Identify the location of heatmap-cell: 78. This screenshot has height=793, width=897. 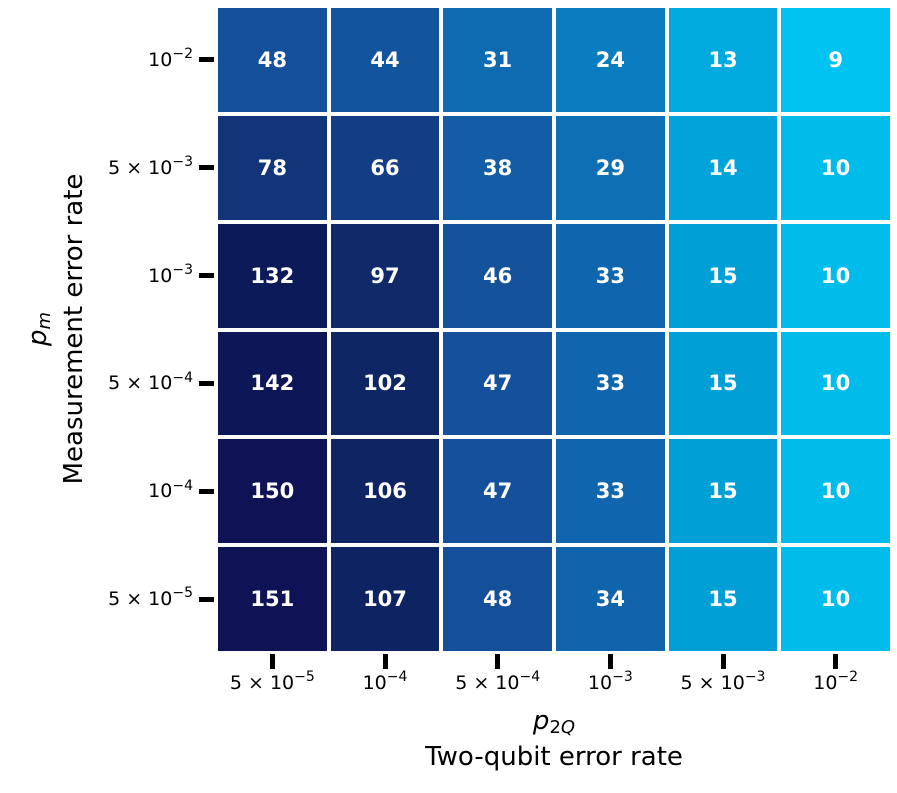
(272, 167).